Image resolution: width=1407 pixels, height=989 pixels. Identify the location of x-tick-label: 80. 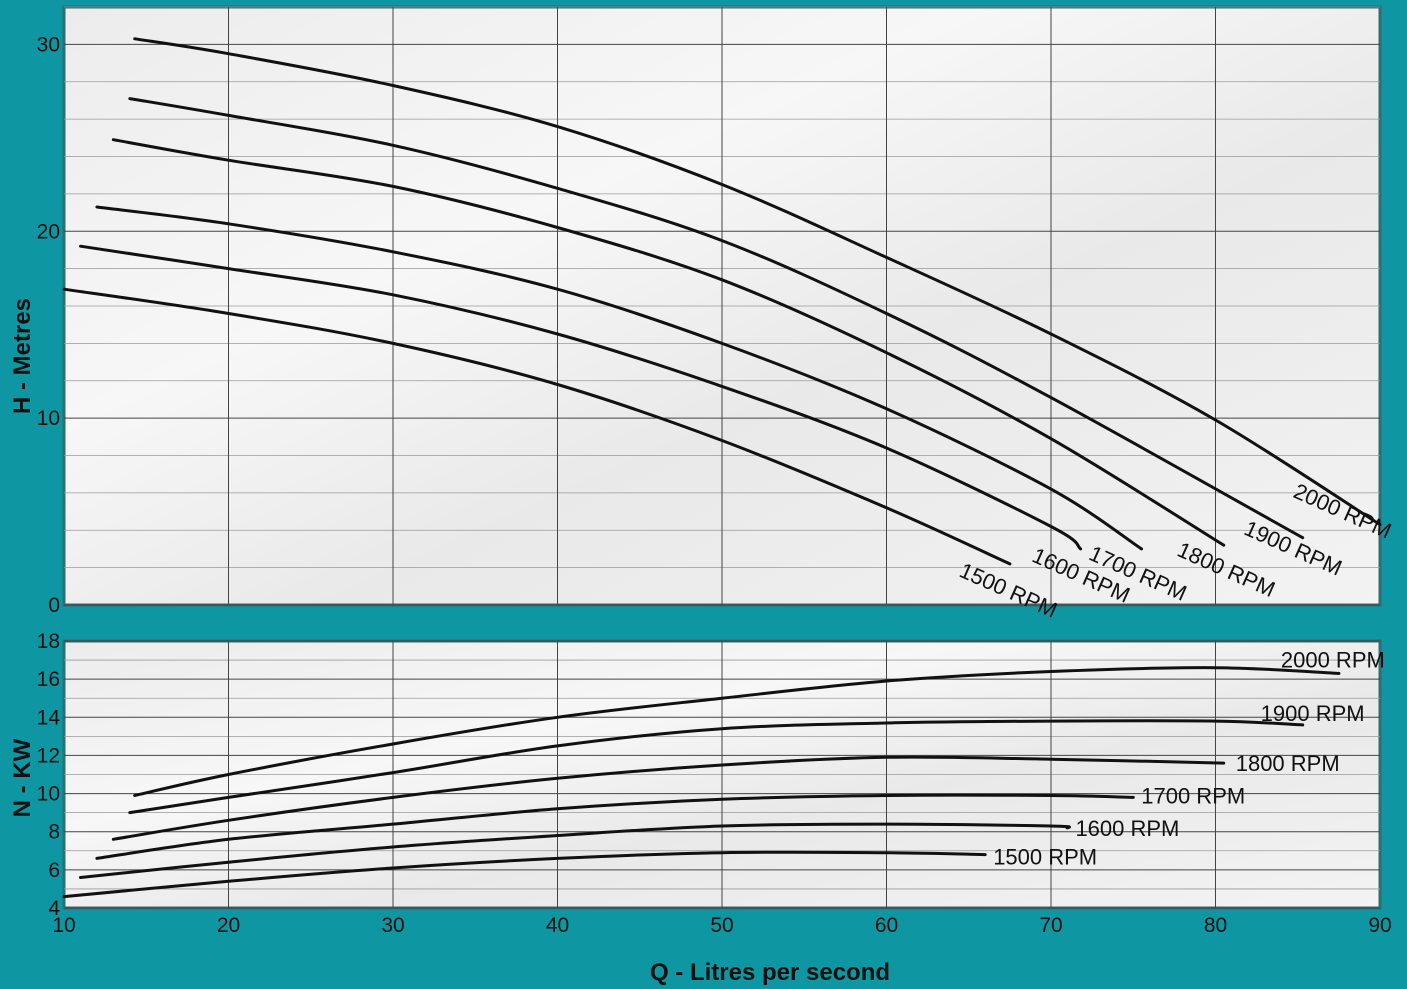
(1215, 925).